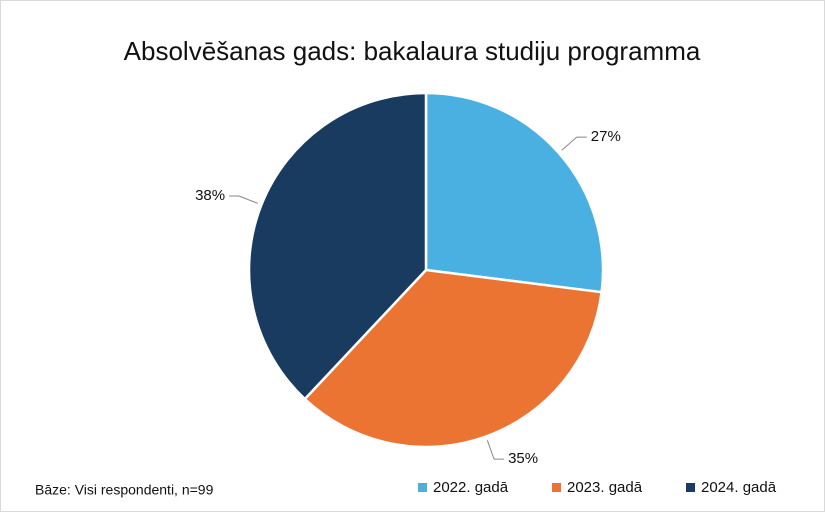 The image size is (825, 512). I want to click on legend-label: 2022. gadā, so click(471, 487).